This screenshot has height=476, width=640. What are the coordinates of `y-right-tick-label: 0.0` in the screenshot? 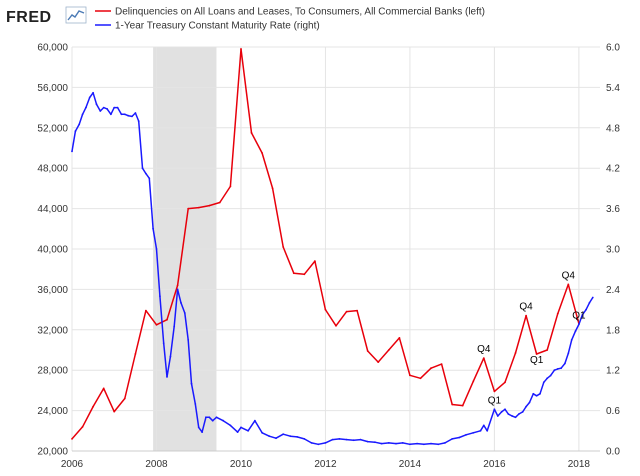 It's located at (613, 452).